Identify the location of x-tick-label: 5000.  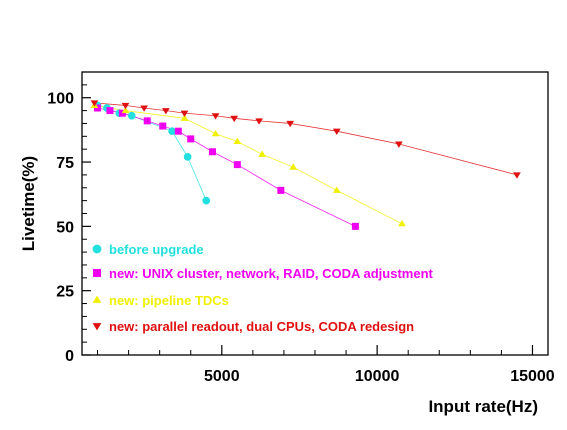
(222, 376).